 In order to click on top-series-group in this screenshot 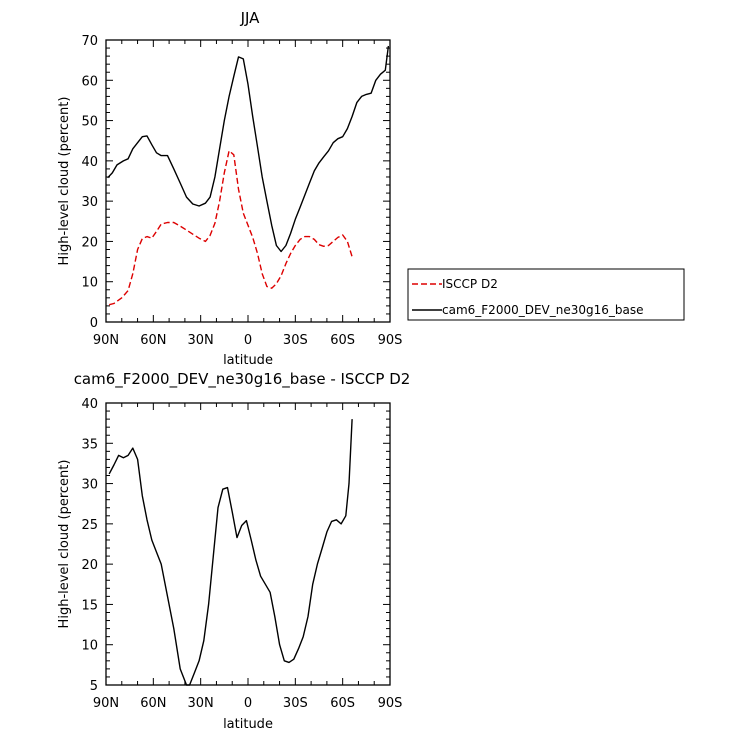, I will do `click(248, 175)`.